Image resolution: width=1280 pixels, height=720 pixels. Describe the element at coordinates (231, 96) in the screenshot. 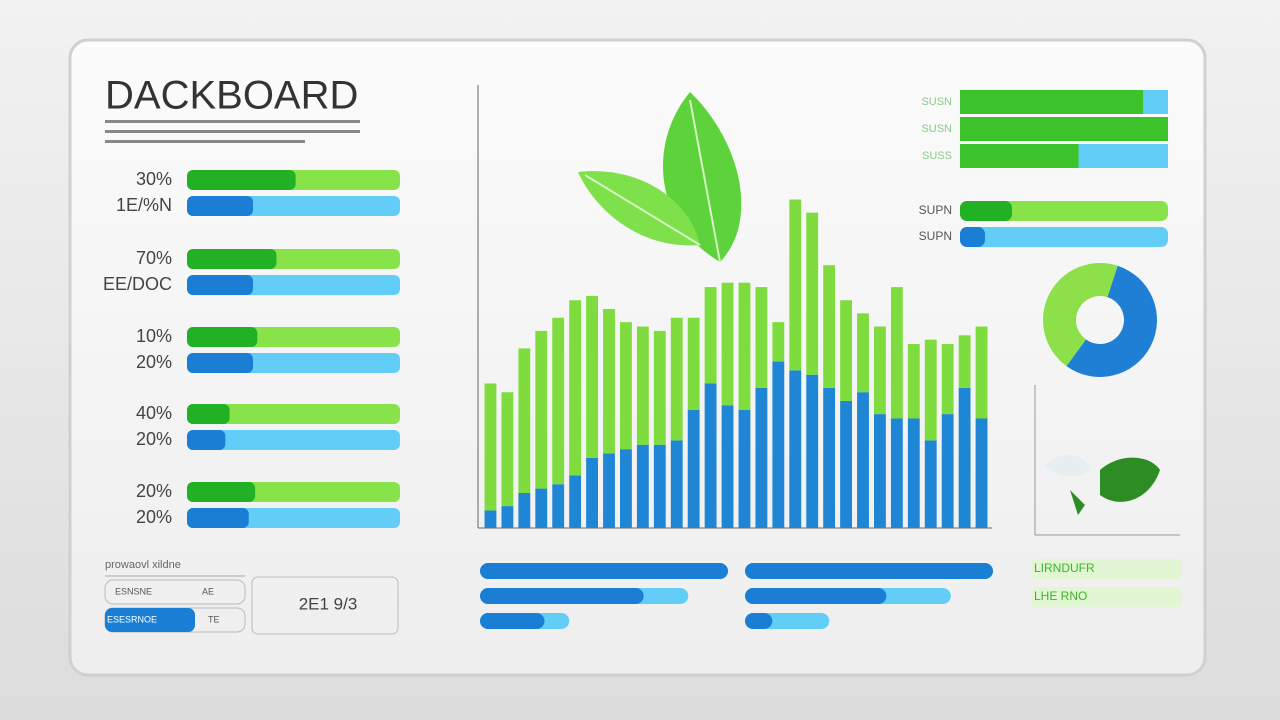

I see `title: DACKBOARD` at that location.